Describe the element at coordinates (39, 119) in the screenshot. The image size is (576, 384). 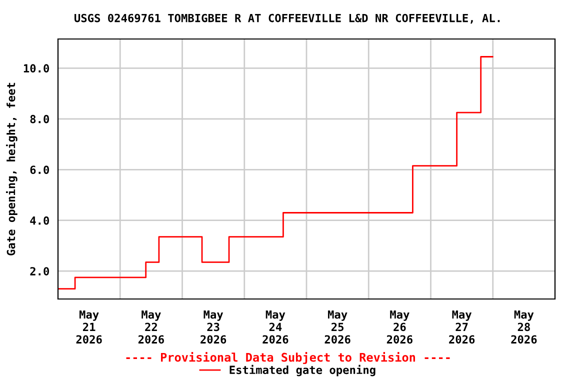
I see `y-tick-label: 8.0` at that location.